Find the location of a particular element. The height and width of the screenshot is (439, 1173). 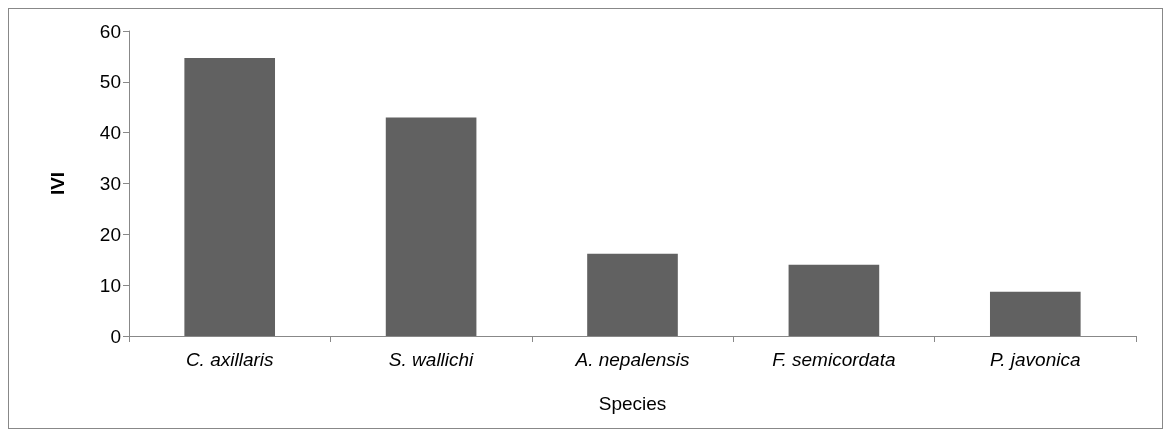

x-tick-label: A. nepalensis is located at coordinates (632, 359).